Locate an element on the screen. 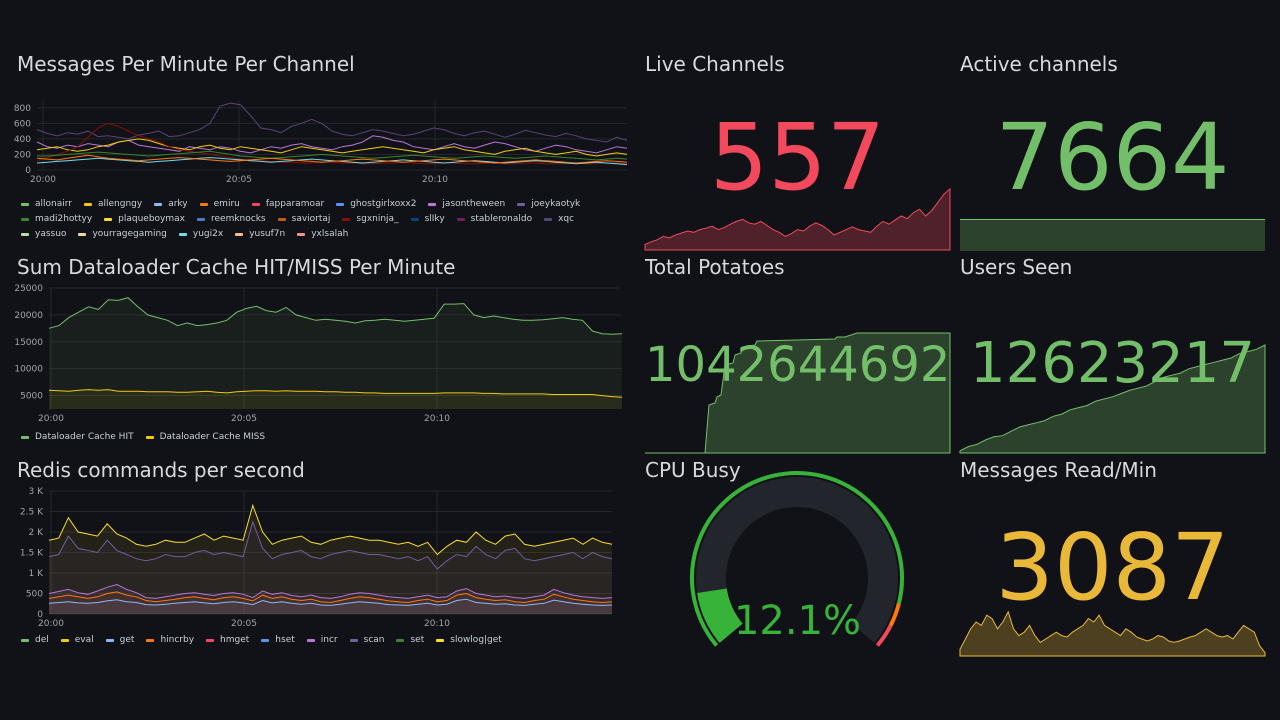 The width and height of the screenshot is (1280, 720). legend-item: slIky is located at coordinates (427, 219).